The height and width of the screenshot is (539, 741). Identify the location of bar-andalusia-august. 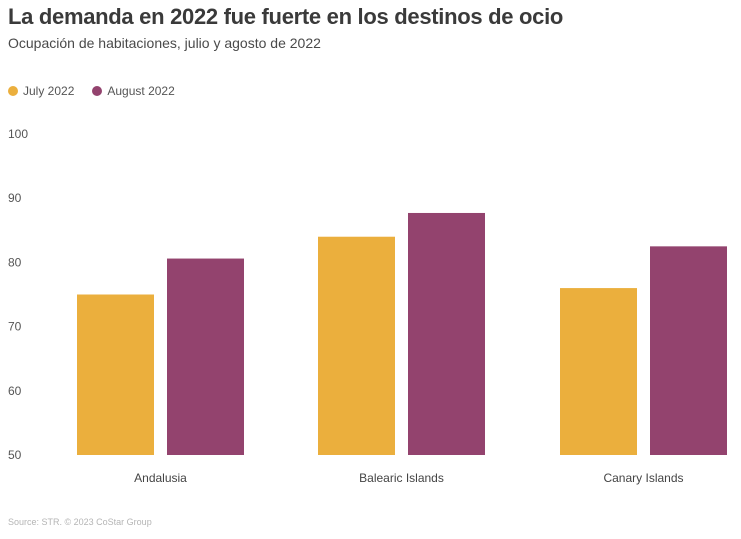
(205, 356).